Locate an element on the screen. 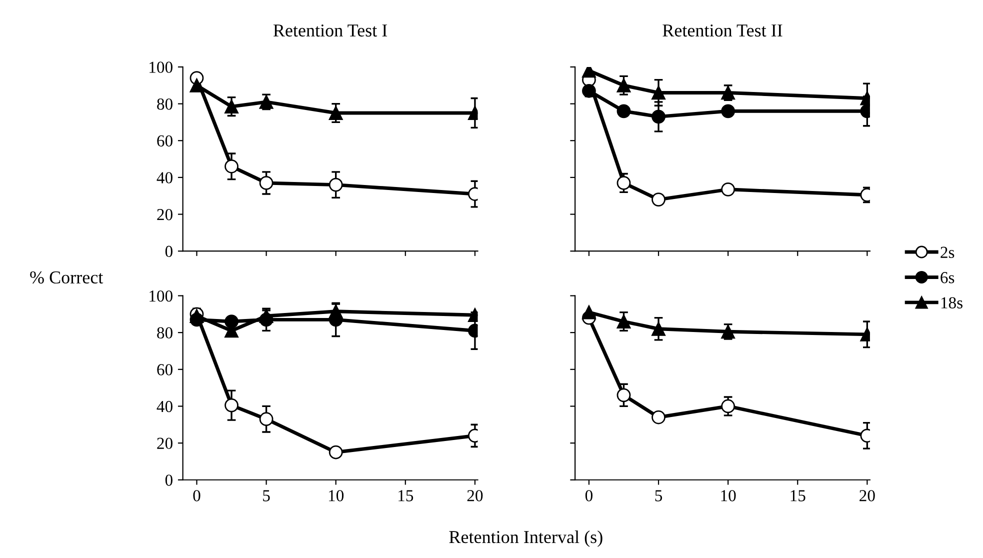 The height and width of the screenshot is (558, 983). legend-label: 2s is located at coordinates (947, 252).